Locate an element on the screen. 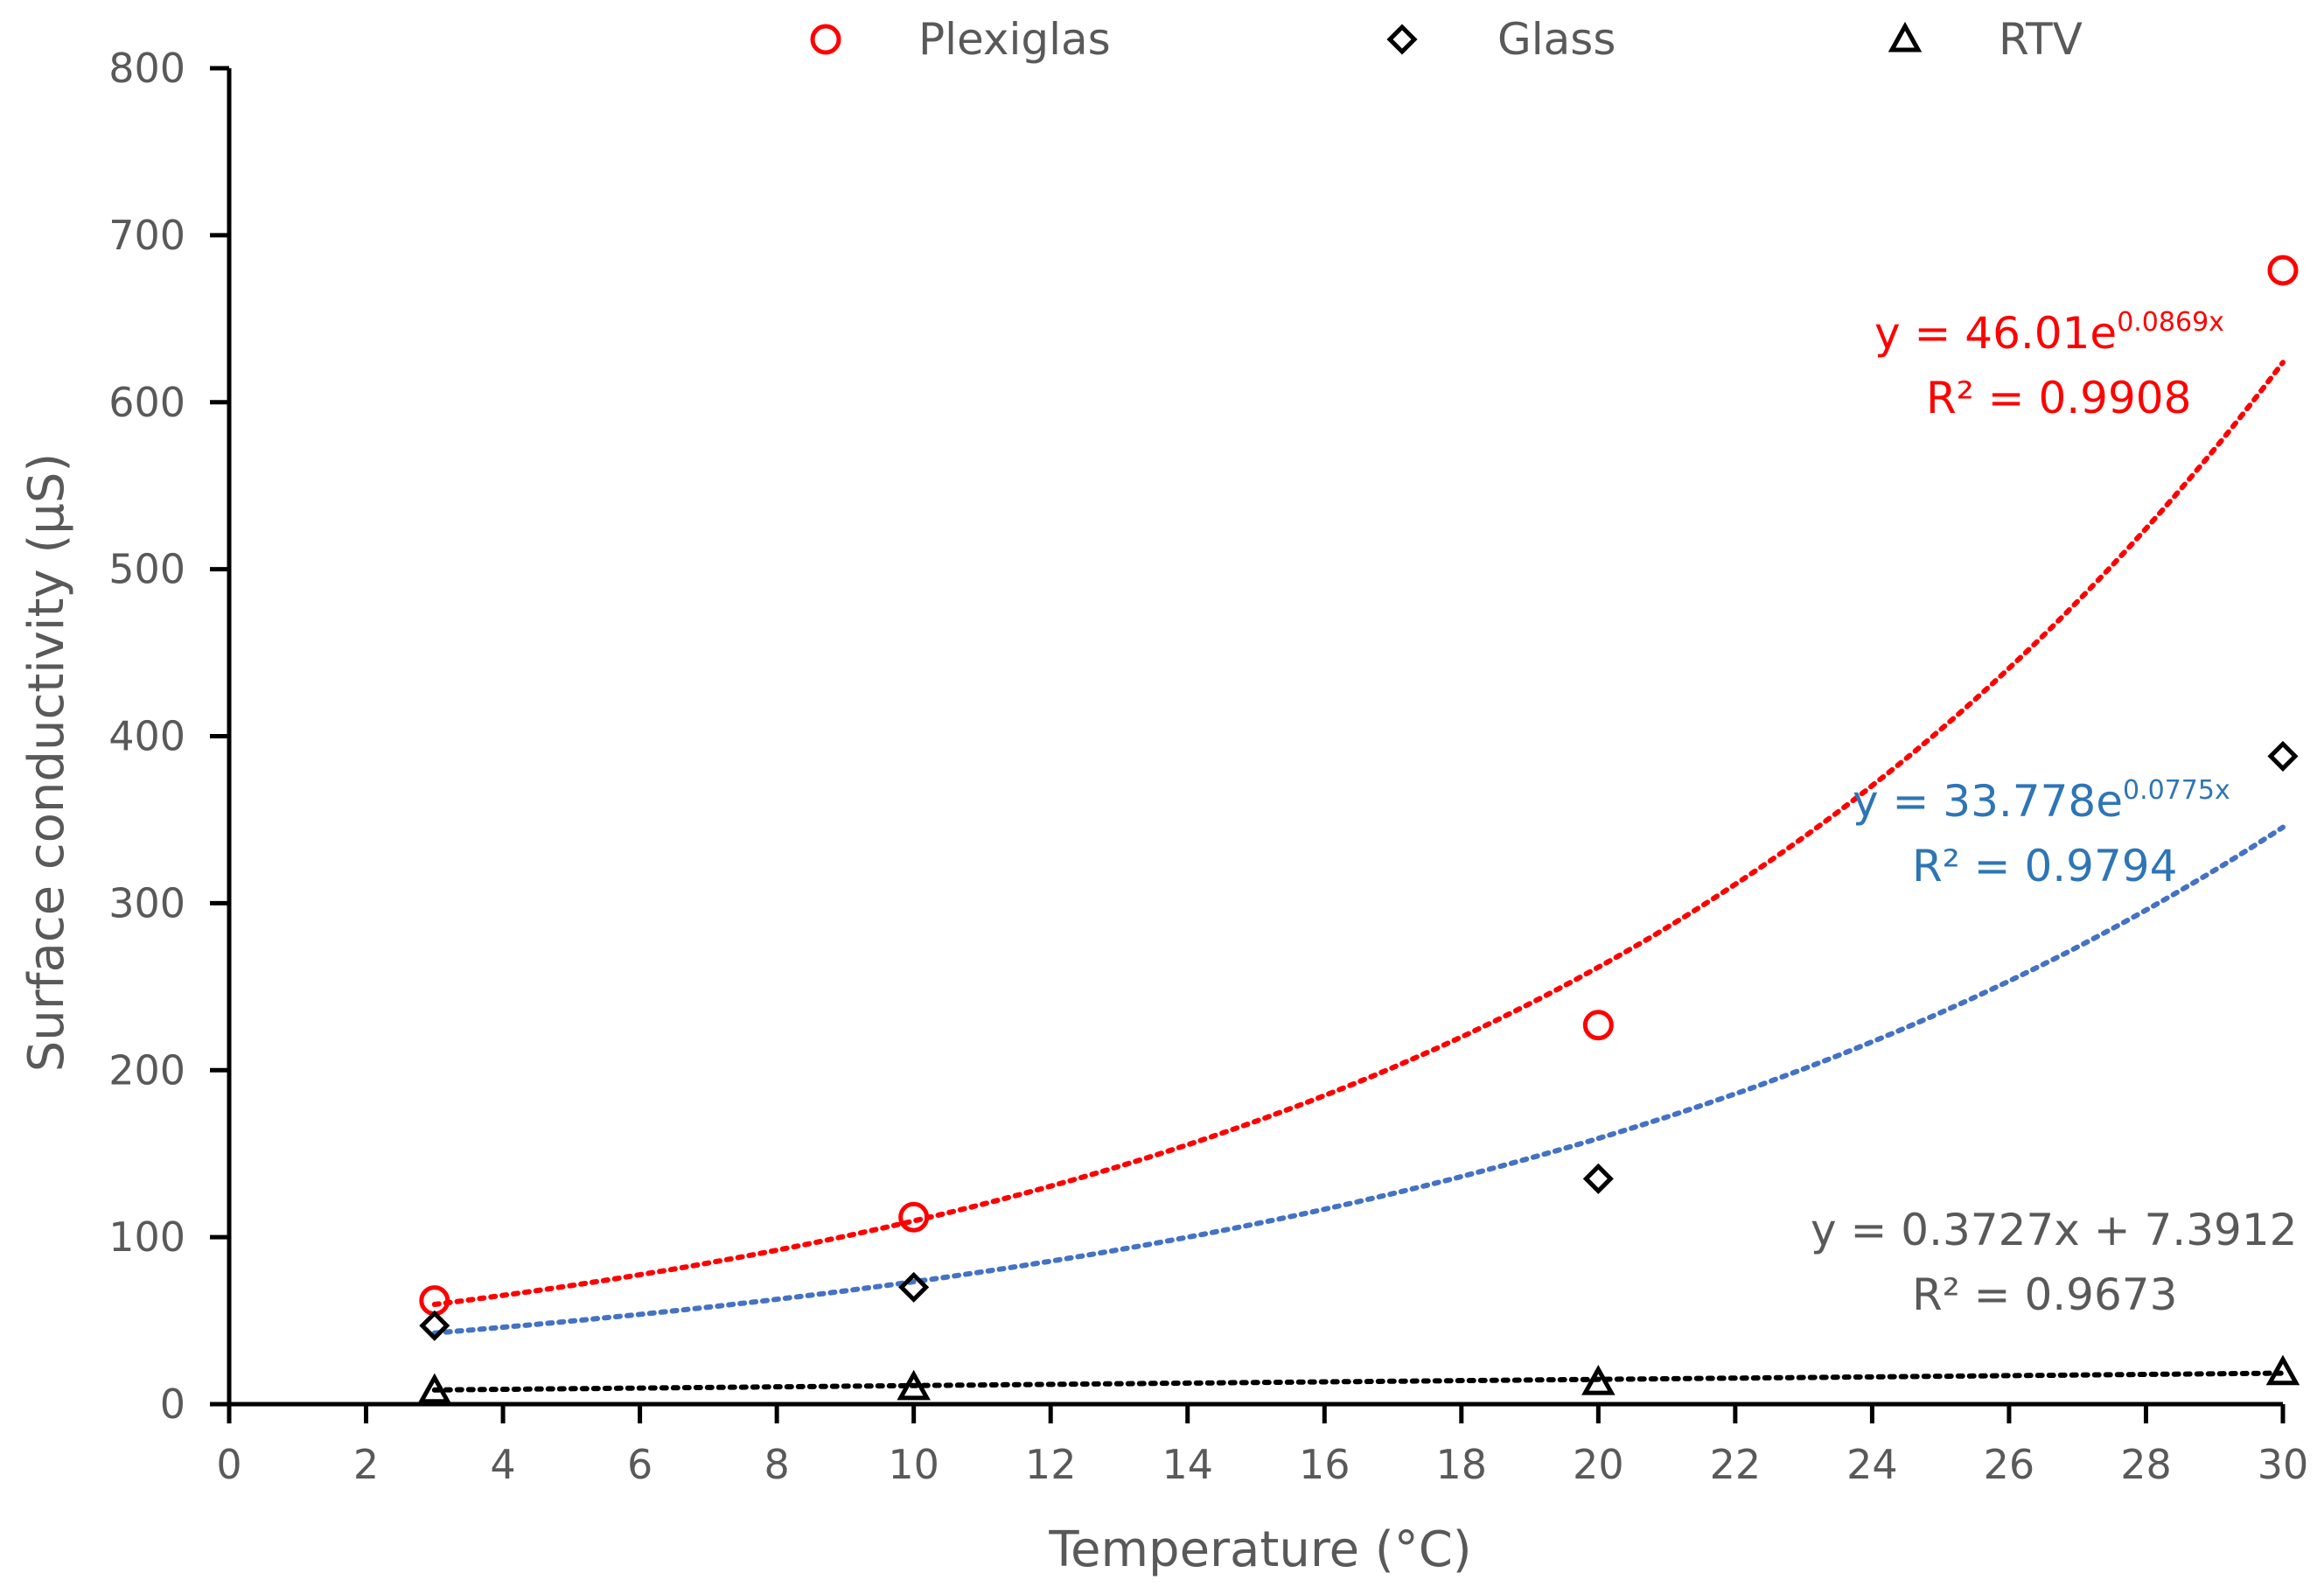 The height and width of the screenshot is (1594, 2324). x-tick-label: 12 is located at coordinates (1051, 1464).